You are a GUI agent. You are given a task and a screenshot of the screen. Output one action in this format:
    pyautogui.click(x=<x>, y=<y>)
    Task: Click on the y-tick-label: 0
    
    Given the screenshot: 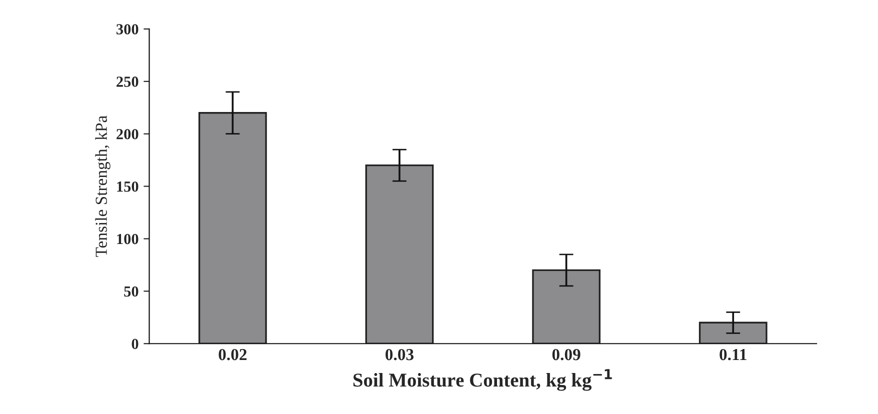 What is the action you would take?
    pyautogui.click(x=135, y=344)
    